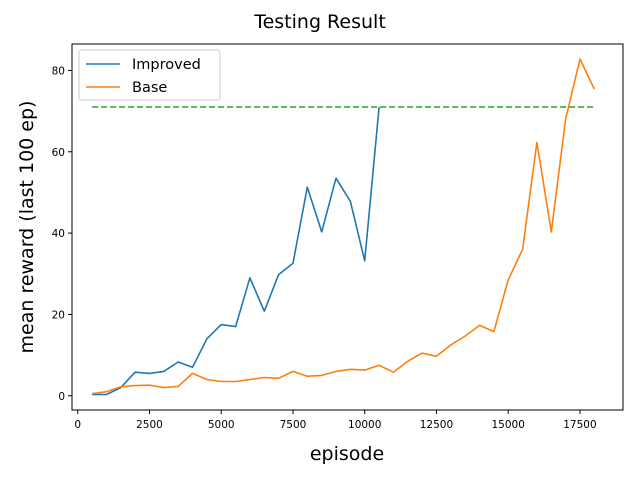  Describe the element at coordinates (149, 75) in the screenshot. I see `legend: Improved Base` at that location.